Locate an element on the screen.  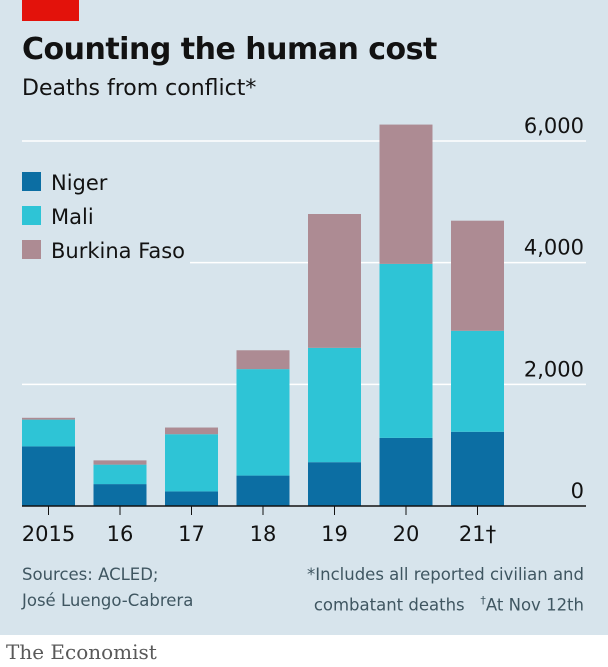
y-tick-label: 0 is located at coordinates (577, 491).